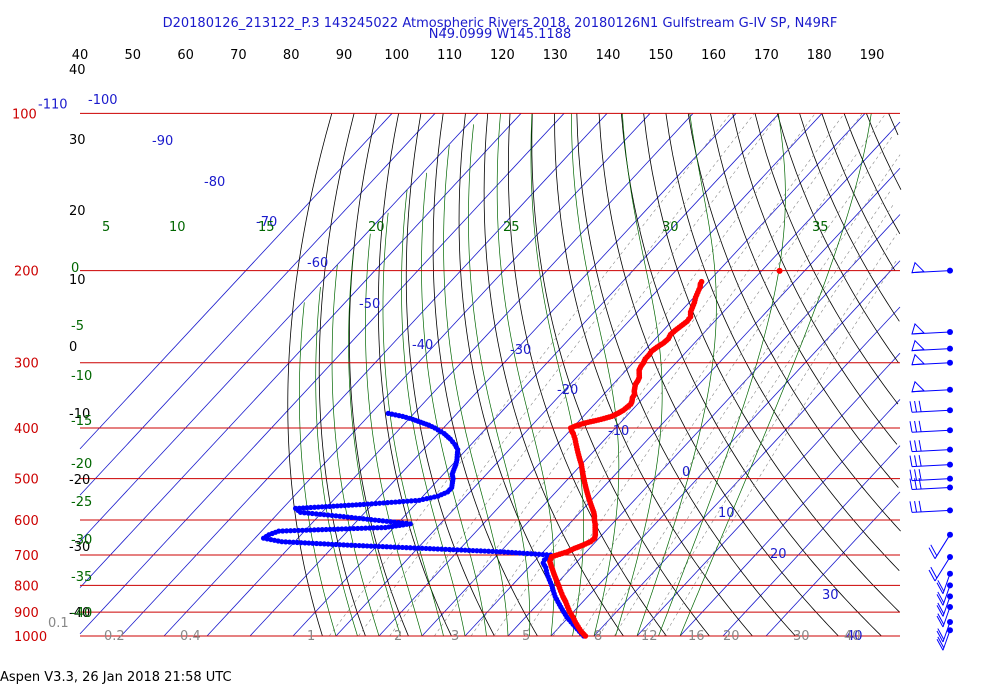  Describe the element at coordinates (26, 364) in the screenshot. I see `pressure-tick-label: 300` at that location.